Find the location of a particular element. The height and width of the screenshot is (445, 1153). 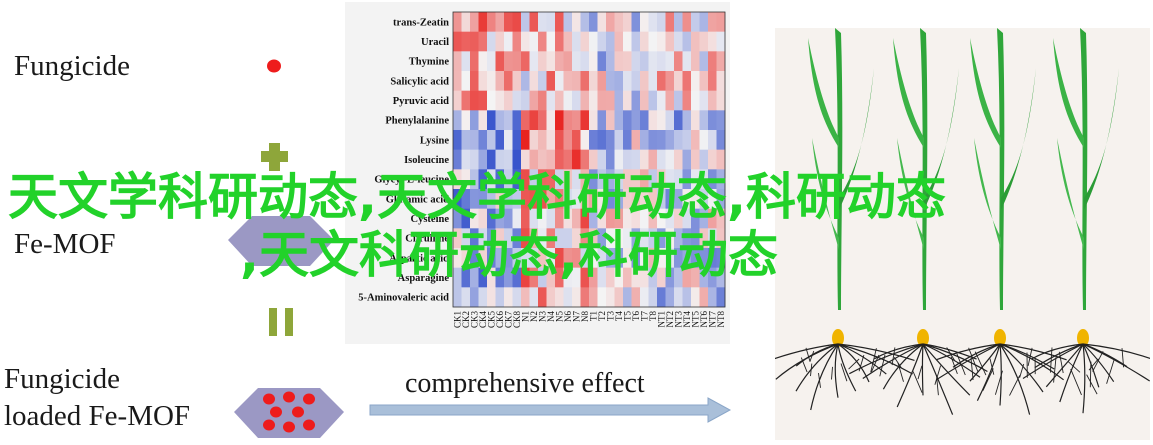

heatmap-row-label: Citrulline is located at coordinates (427, 239).